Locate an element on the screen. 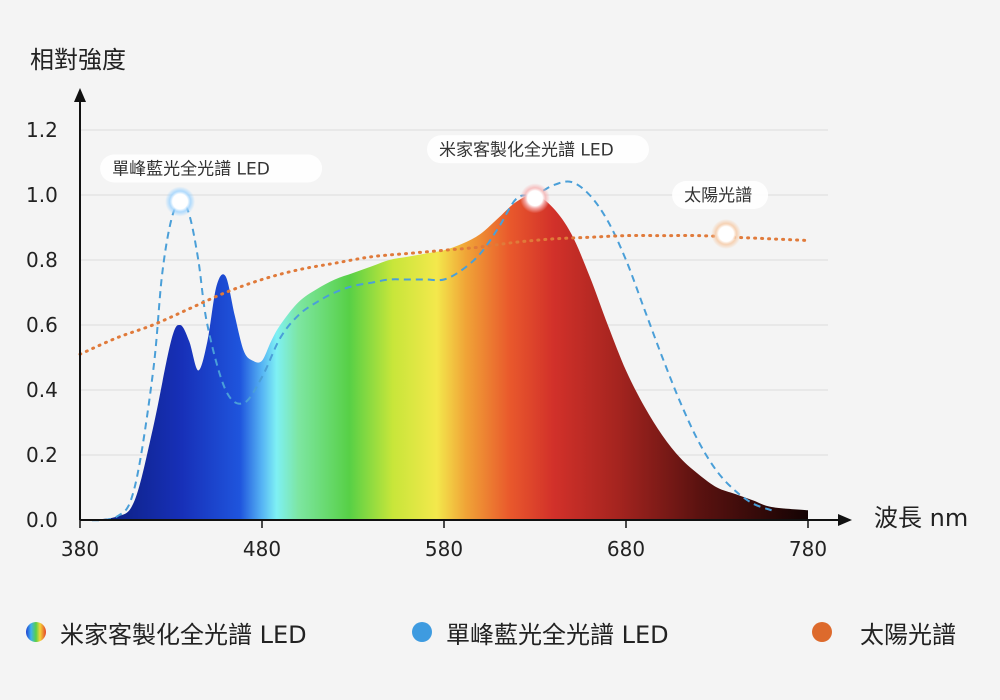  annotation-label: 米家客製化全光譜 LED is located at coordinates (526, 150).